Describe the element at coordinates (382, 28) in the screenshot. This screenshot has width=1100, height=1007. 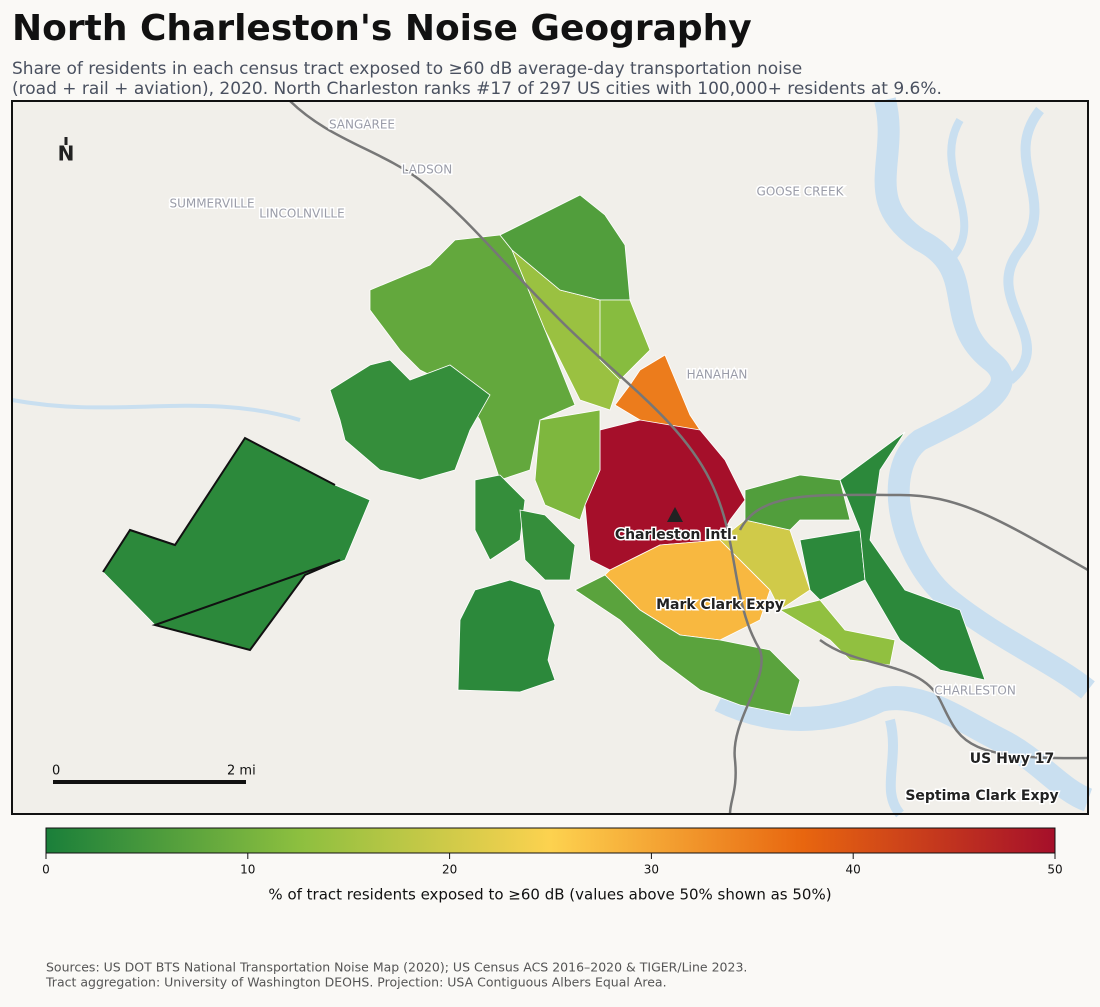
I see `title: North Charleston's Noise Geography` at that location.